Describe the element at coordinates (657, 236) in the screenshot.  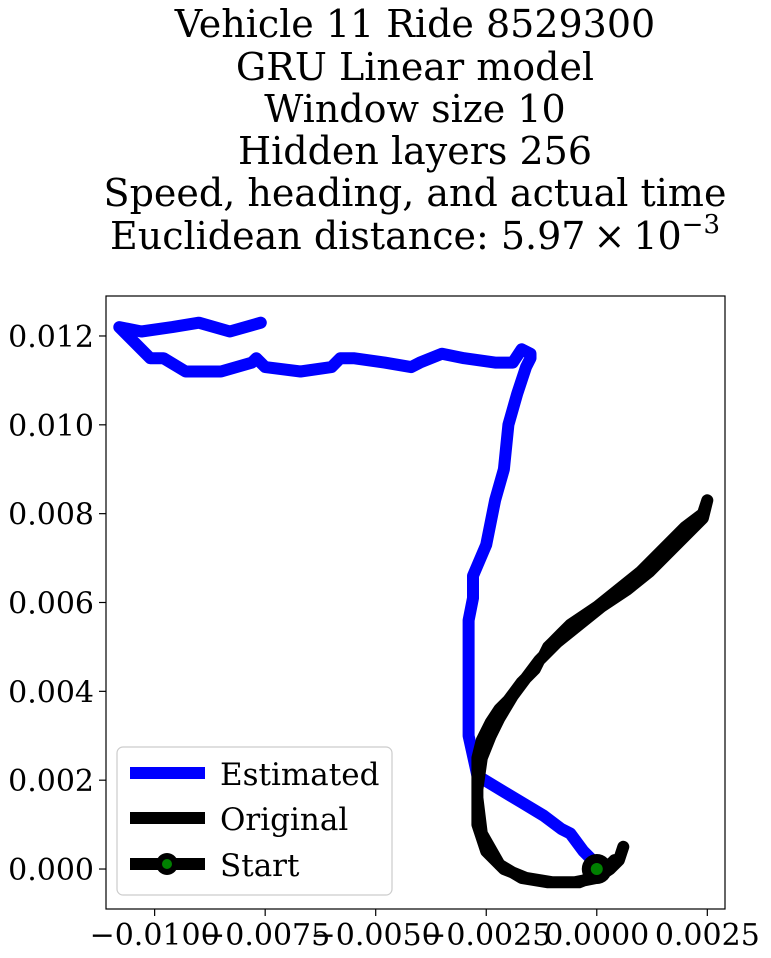
I see `title-distance-base: 10` at that location.